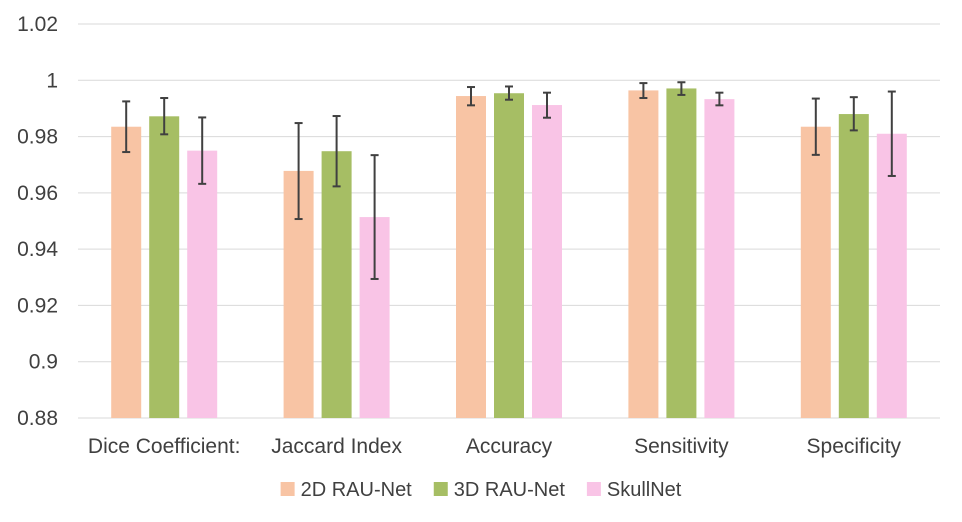  I want to click on x-category-label: Sensitivity, so click(681, 446).